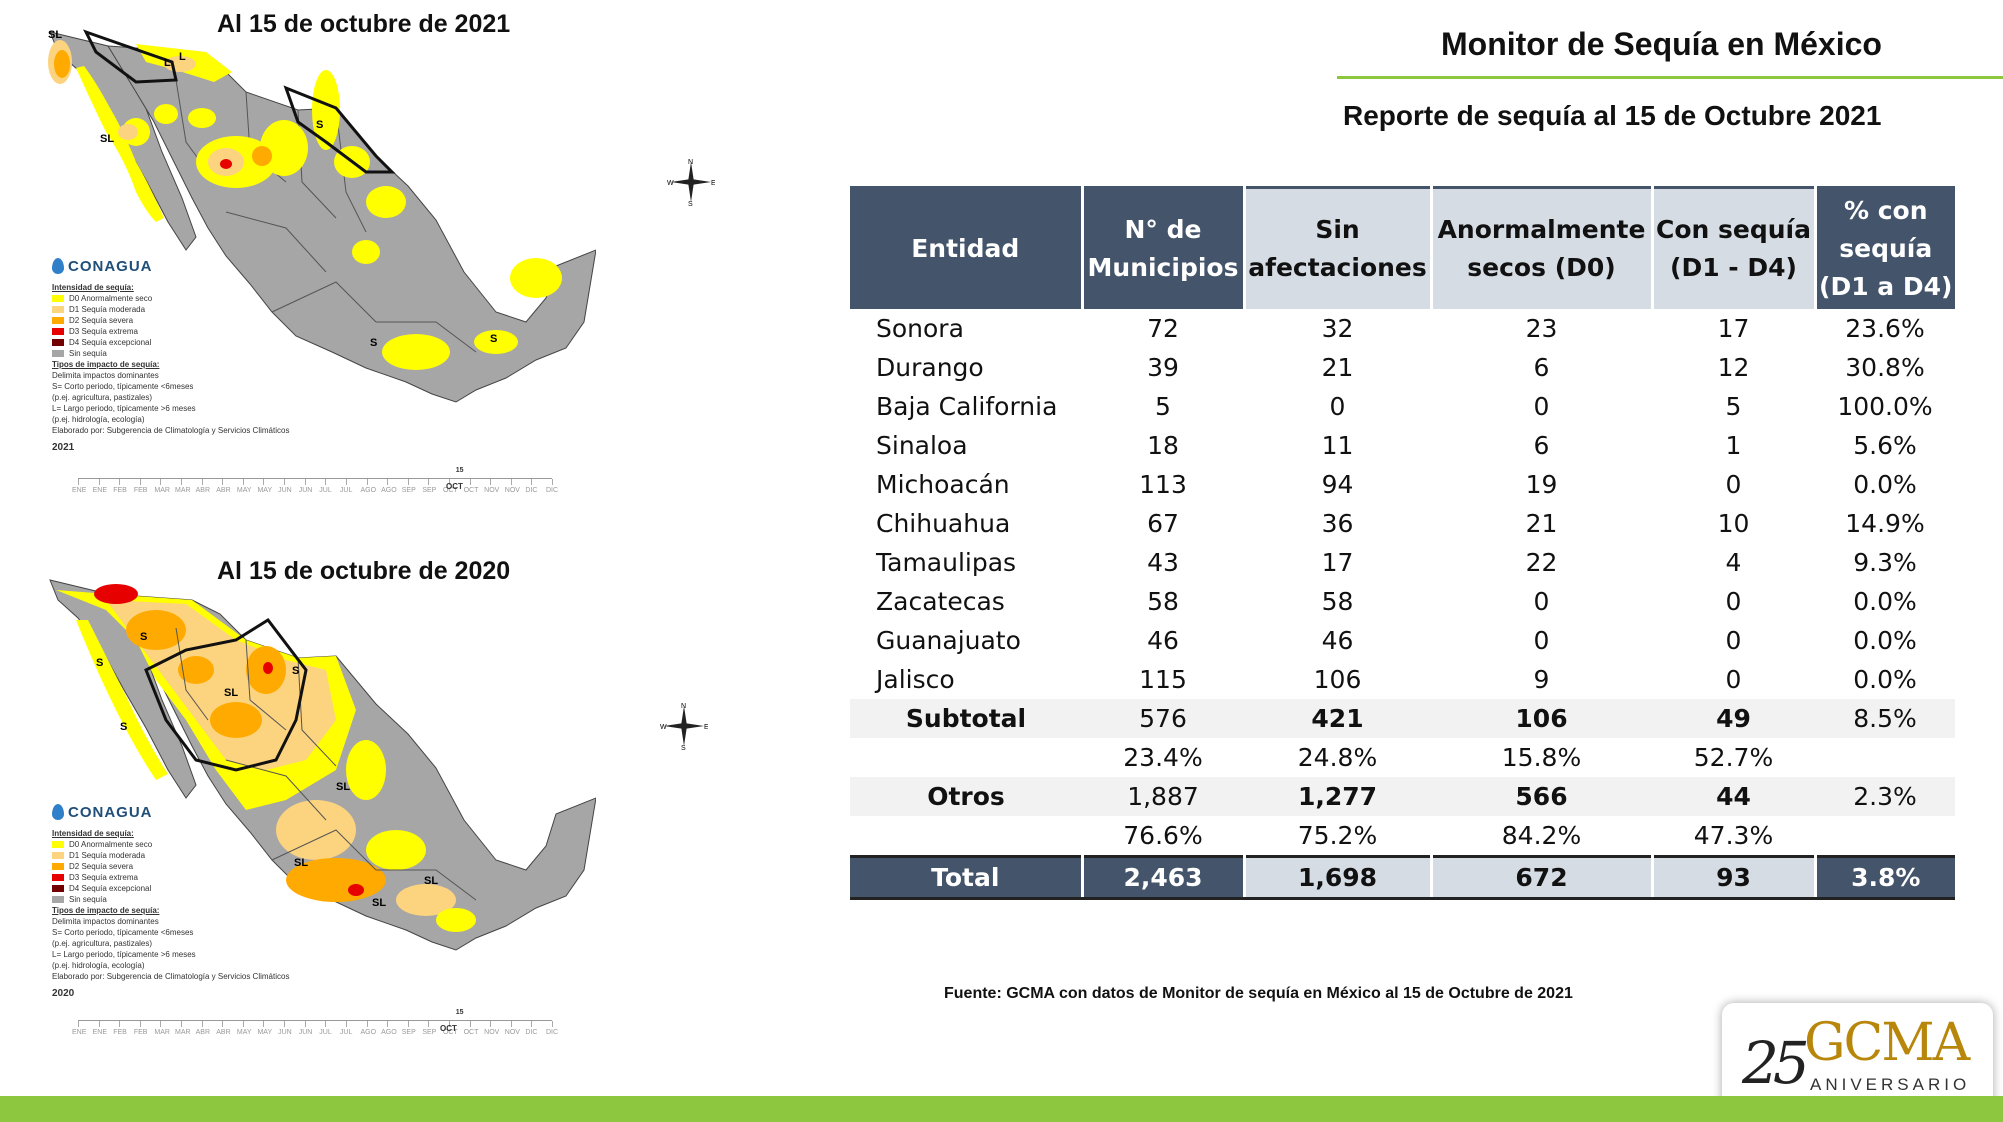 The height and width of the screenshot is (1122, 2003). What do you see at coordinates (183, 490) in the screenshot?
I see `timeline-month-label: MAR` at bounding box center [183, 490].